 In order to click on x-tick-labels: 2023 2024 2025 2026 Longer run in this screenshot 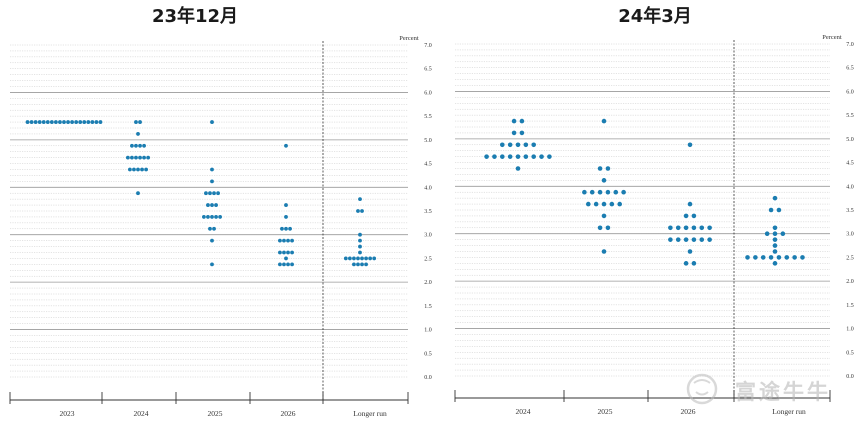, I will do `click(224, 413)`.